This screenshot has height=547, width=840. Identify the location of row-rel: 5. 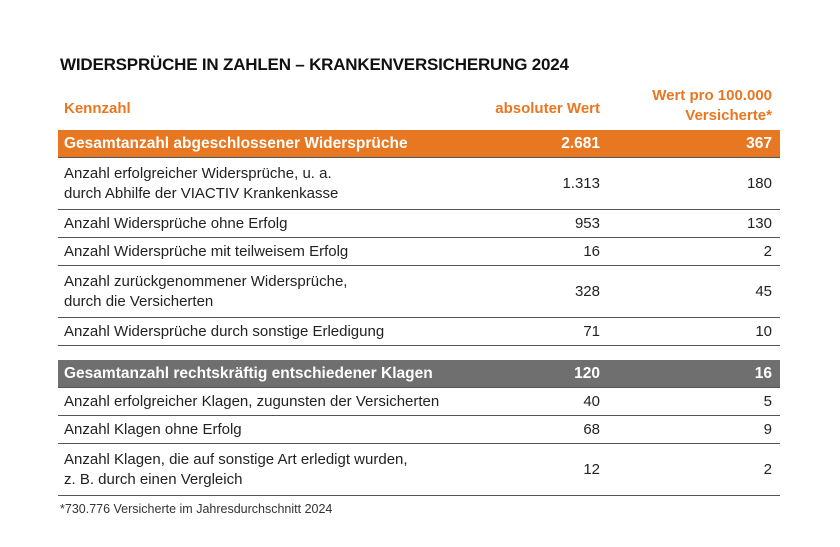
(767, 401).